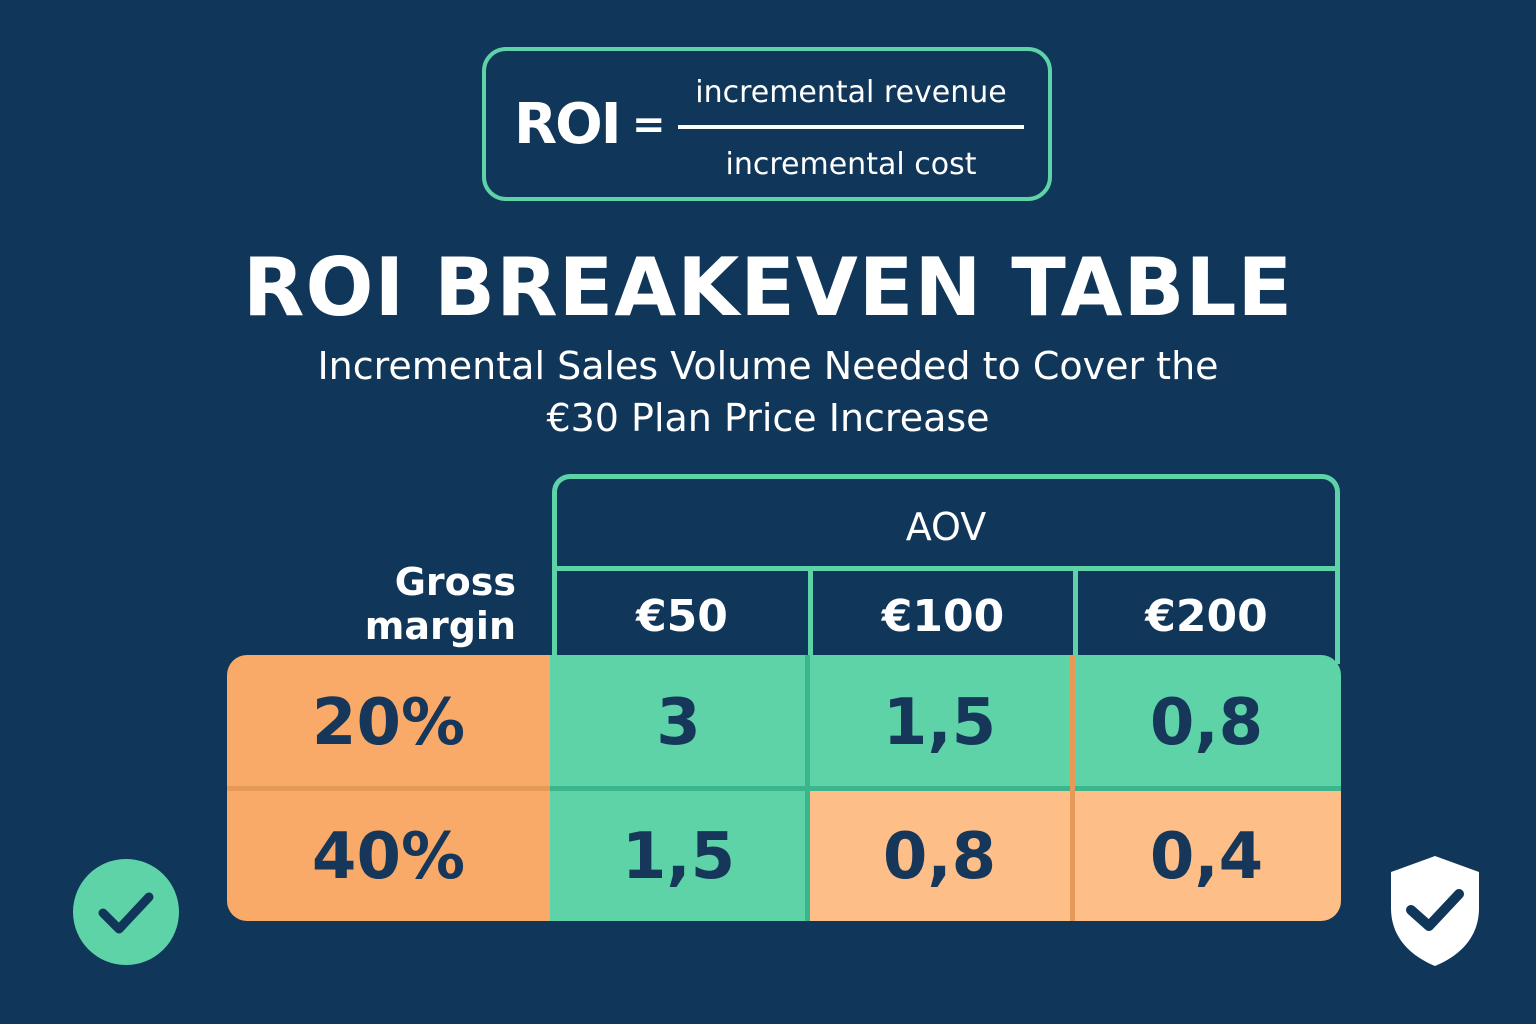 This screenshot has height=1024, width=1536. What do you see at coordinates (943, 616) in the screenshot?
I see `column-header-100: €100` at bounding box center [943, 616].